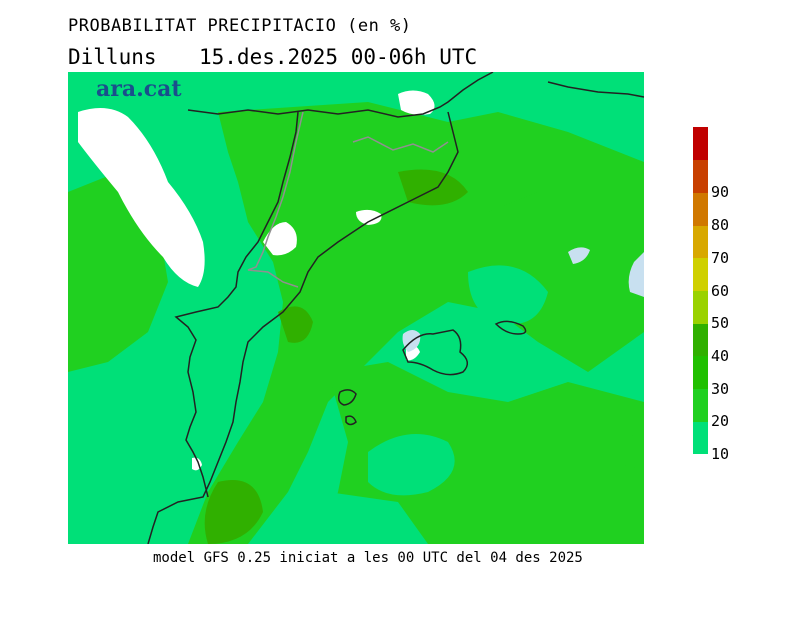 This screenshot has width=800, height=617. What do you see at coordinates (720, 225) in the screenshot?
I see `legend-label: 80` at bounding box center [720, 225].